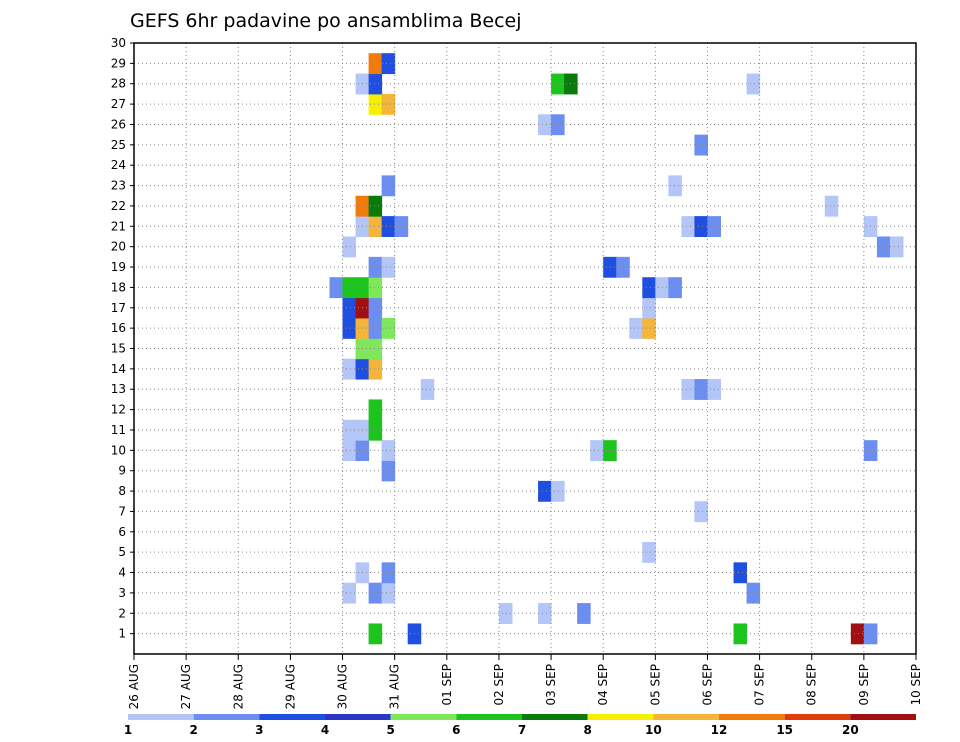 The width and height of the screenshot is (960, 742). I want to click on colorbar-label: 7, so click(522, 730).